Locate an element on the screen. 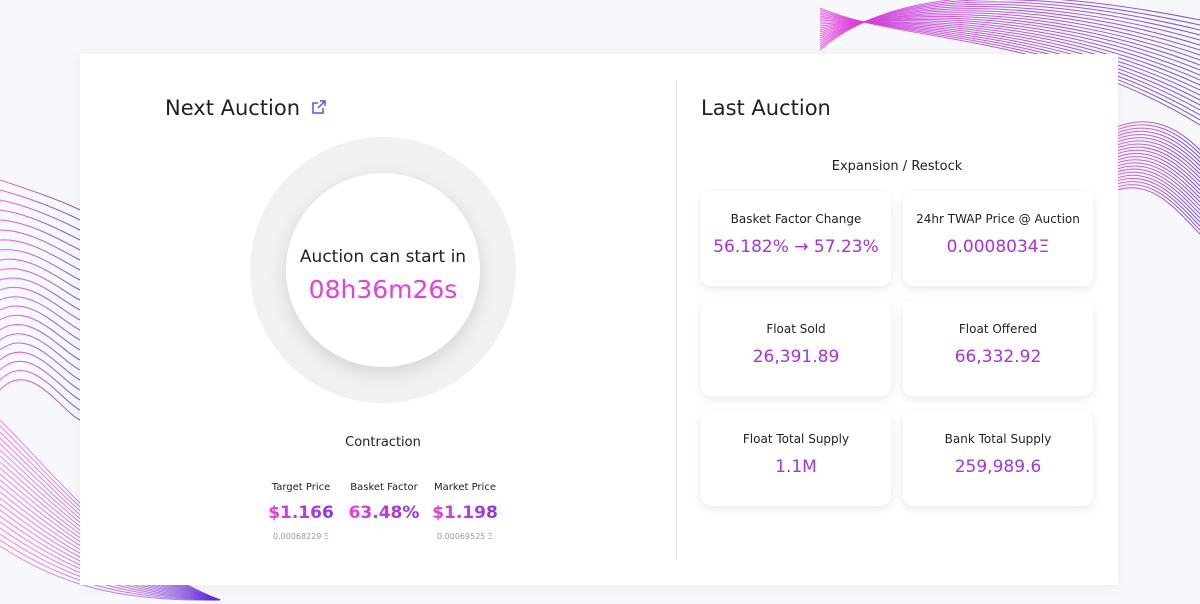 The image size is (1200, 604). countdown-circle: Auction can start in 08h36m26s is located at coordinates (383, 270).